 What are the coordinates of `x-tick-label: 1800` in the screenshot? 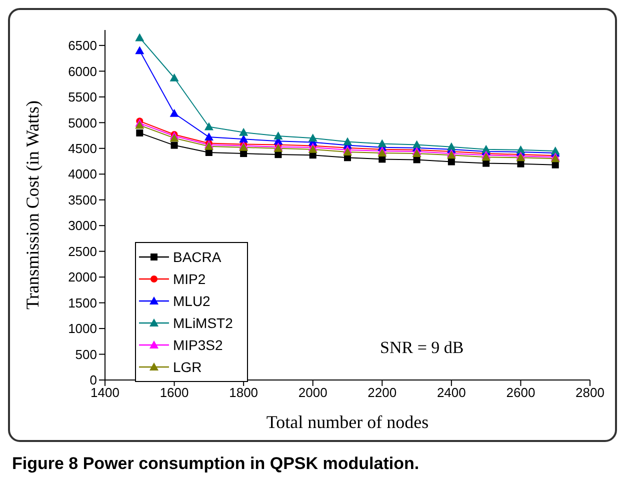 It's located at (243, 392).